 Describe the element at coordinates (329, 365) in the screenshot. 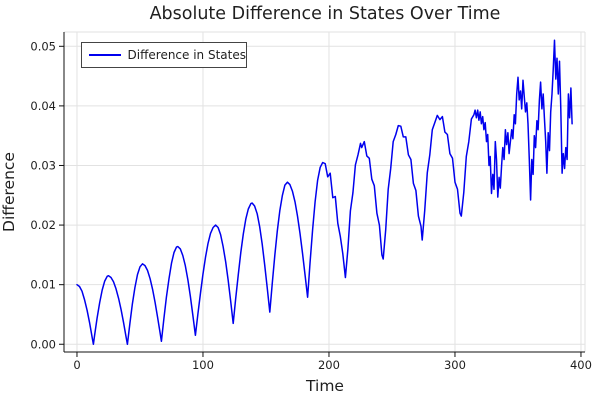

I see `x-tick-label: 200` at that location.